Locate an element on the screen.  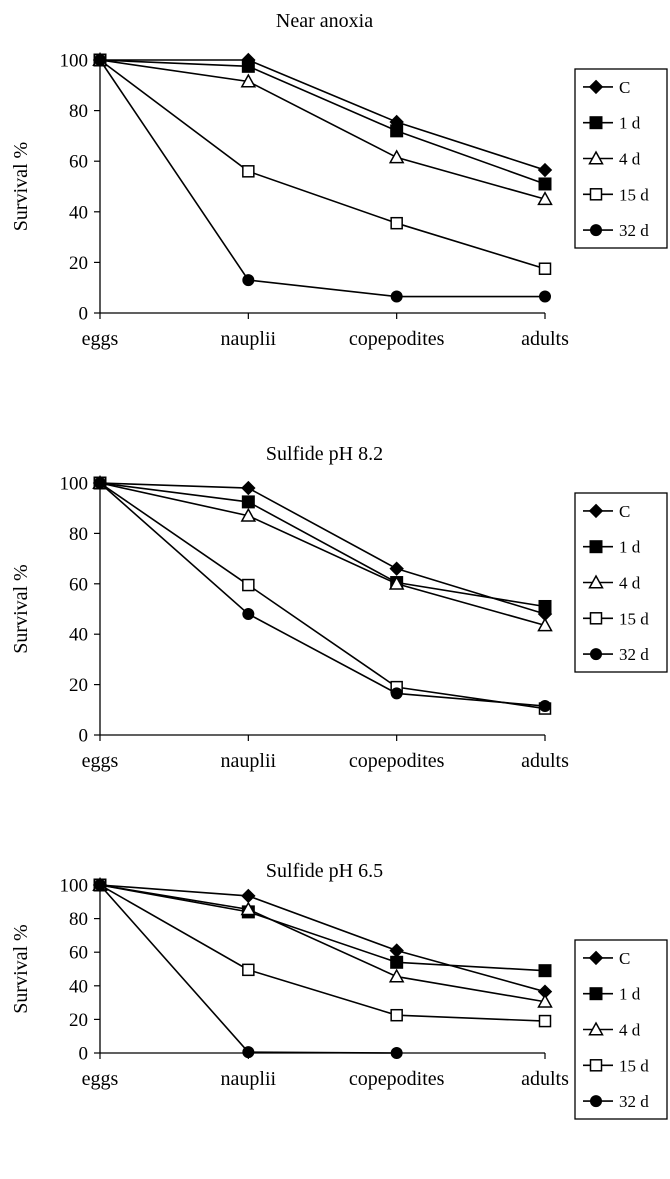
legend-label: 32 d is located at coordinates (634, 1101).